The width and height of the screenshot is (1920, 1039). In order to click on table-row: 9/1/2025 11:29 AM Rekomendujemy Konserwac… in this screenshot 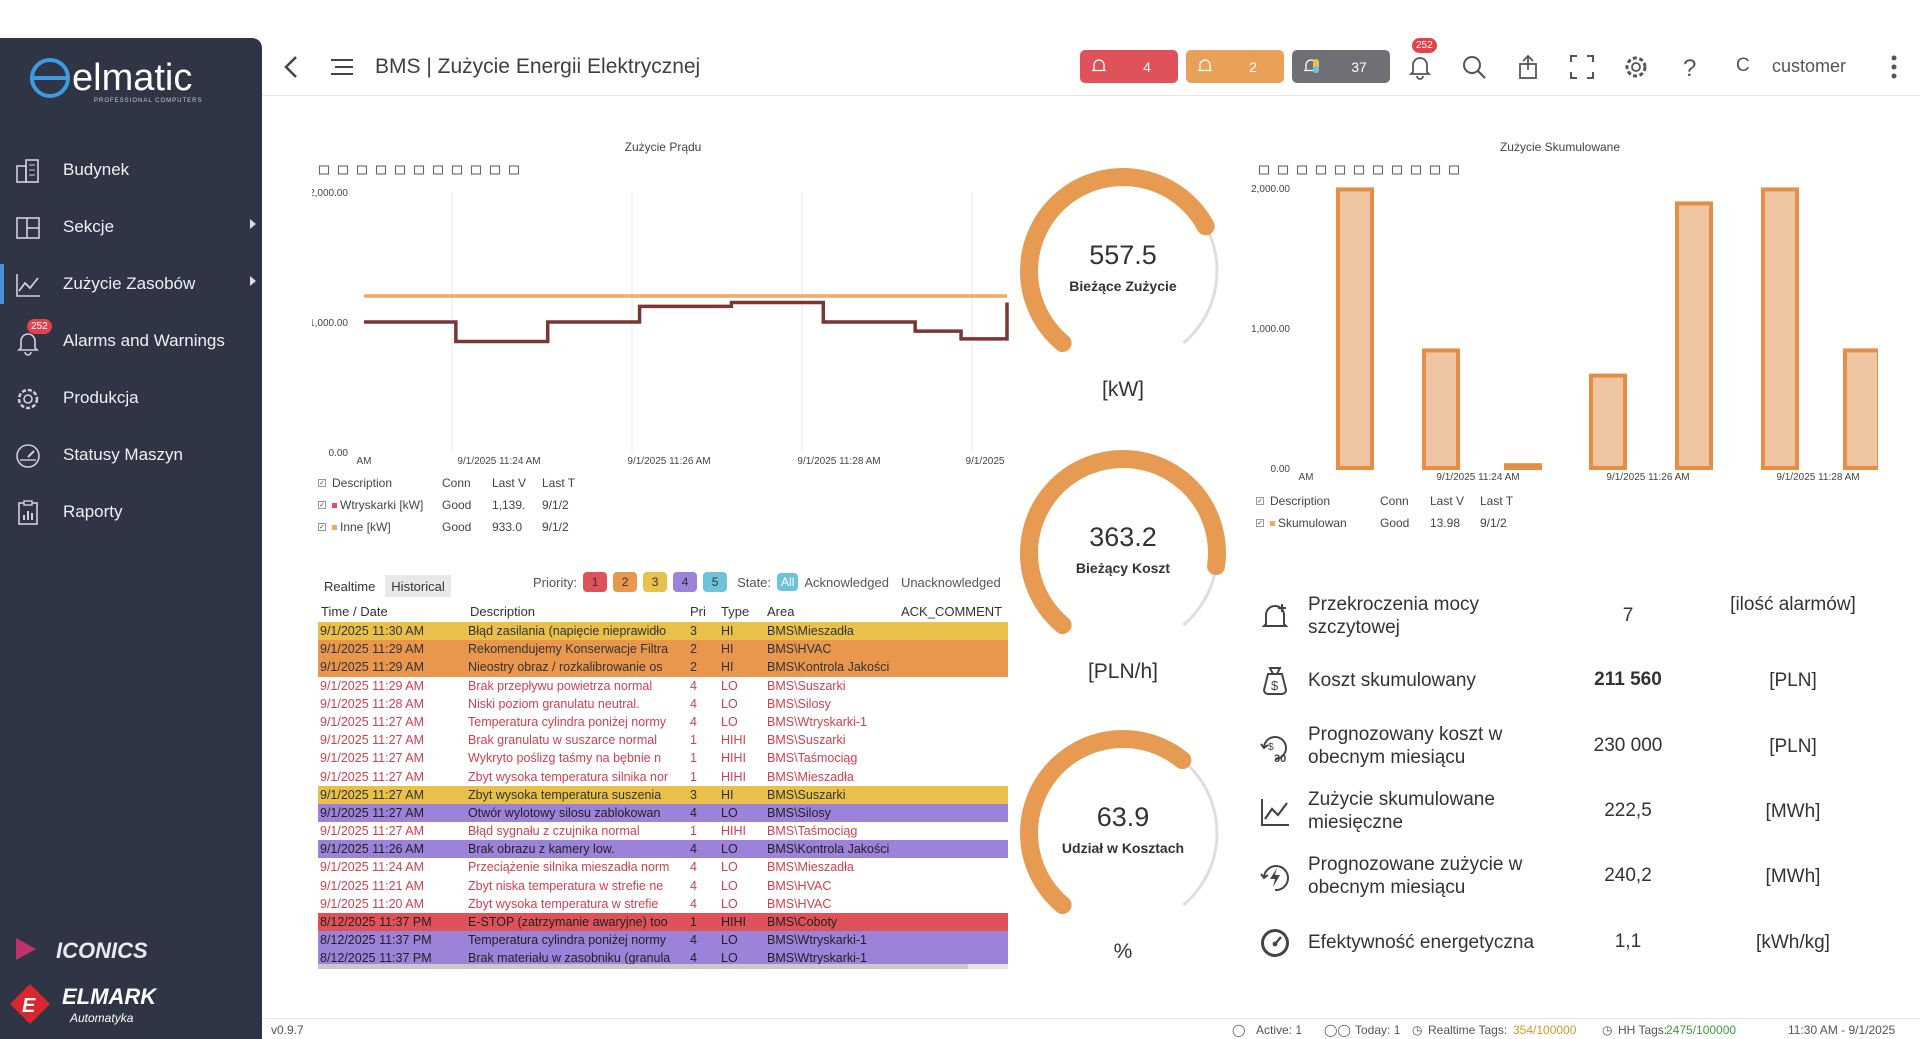, I will do `click(663, 649)`.